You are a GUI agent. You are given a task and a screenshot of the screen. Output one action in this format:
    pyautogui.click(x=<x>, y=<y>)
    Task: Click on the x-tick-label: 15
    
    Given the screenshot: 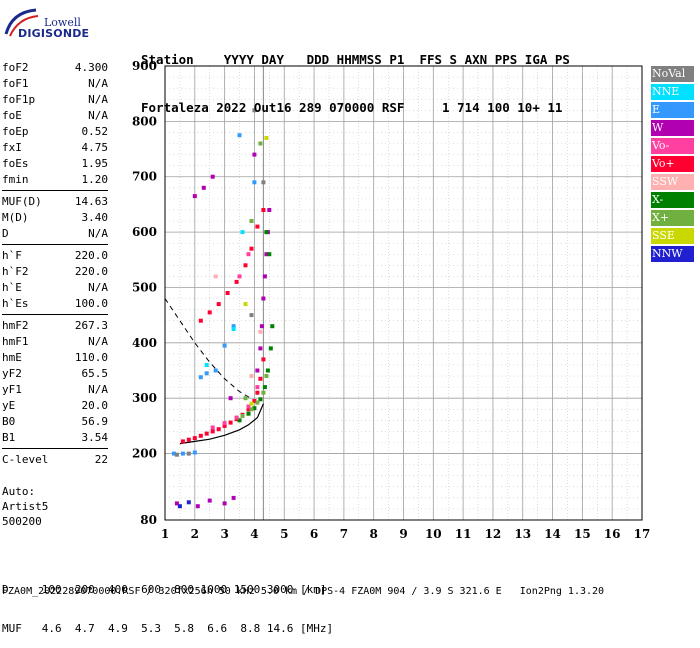 What is the action you would take?
    pyautogui.click(x=582, y=534)
    